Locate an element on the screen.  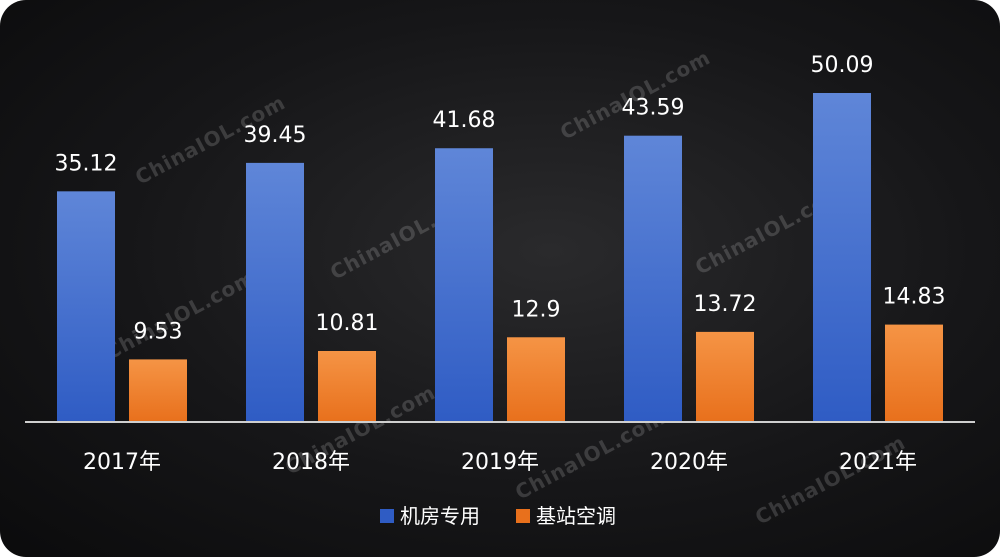
data-label: 14.83 is located at coordinates (914, 297).